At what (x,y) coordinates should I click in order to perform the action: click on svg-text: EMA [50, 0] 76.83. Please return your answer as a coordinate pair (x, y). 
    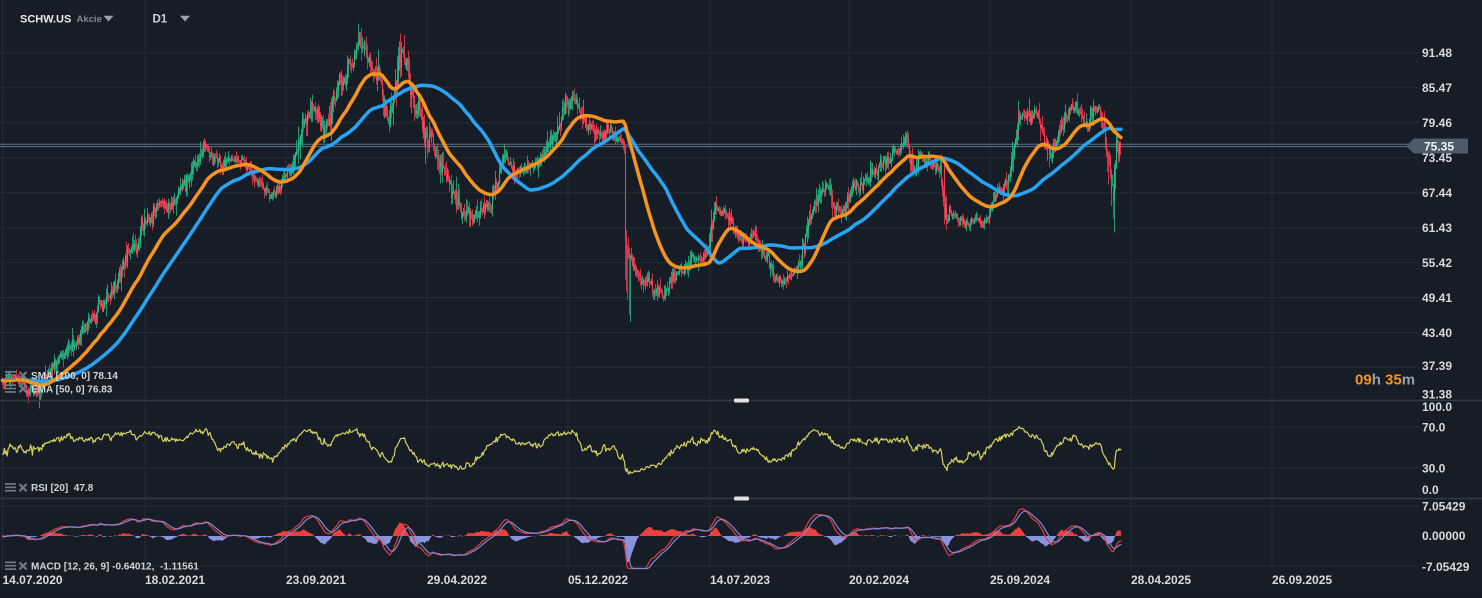
    Looking at the image, I should click on (72, 389).